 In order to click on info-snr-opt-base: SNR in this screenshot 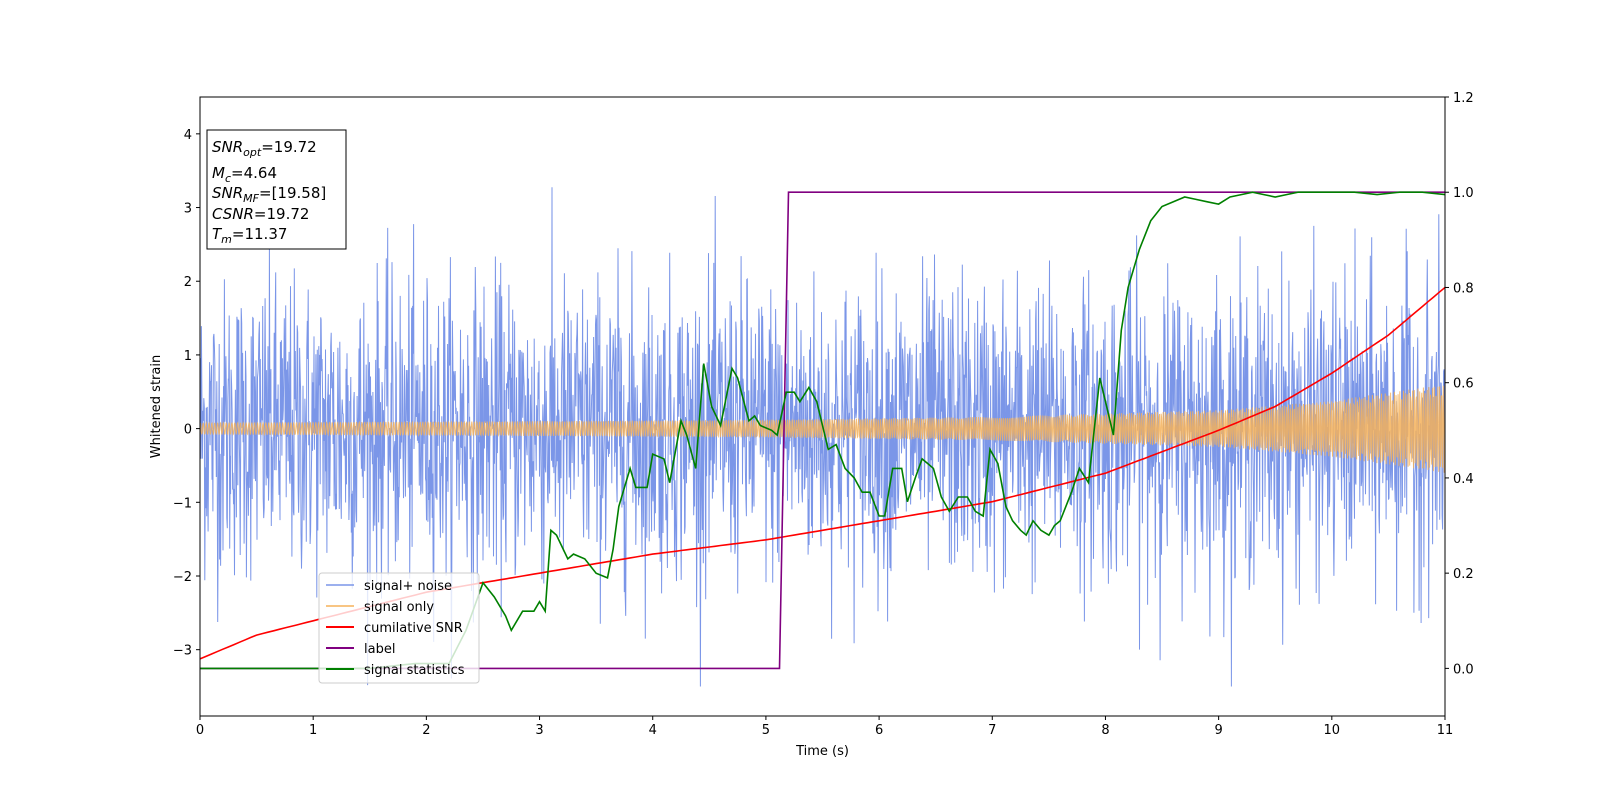, I will do `click(227, 147)`.